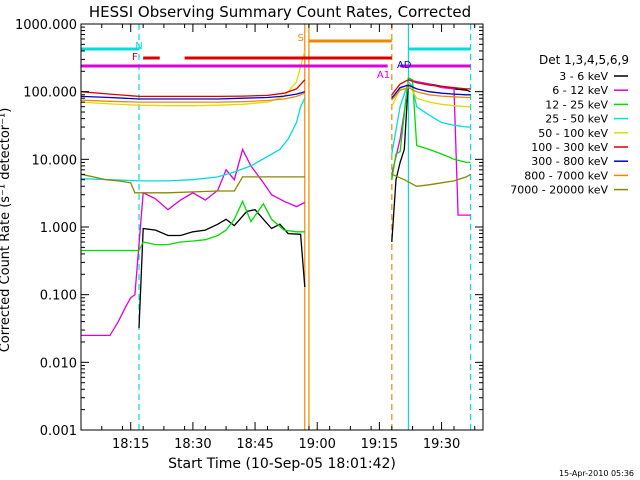 This screenshot has height=480, width=640. Describe the element at coordinates (379, 444) in the screenshot. I see `x-tick-label-4: 19:15` at that location.